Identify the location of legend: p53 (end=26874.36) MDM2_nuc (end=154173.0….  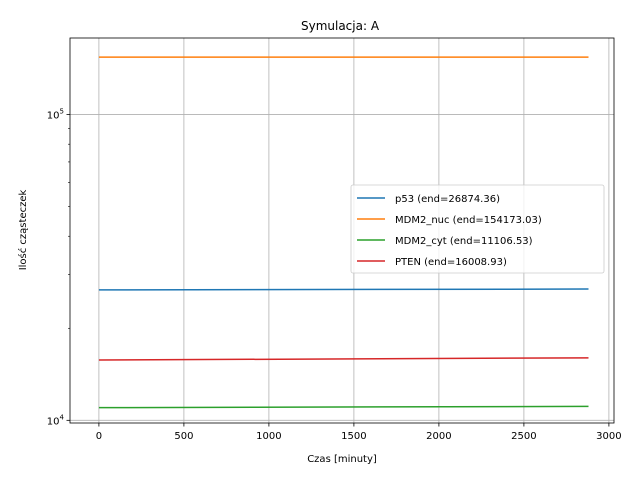
(477, 229).